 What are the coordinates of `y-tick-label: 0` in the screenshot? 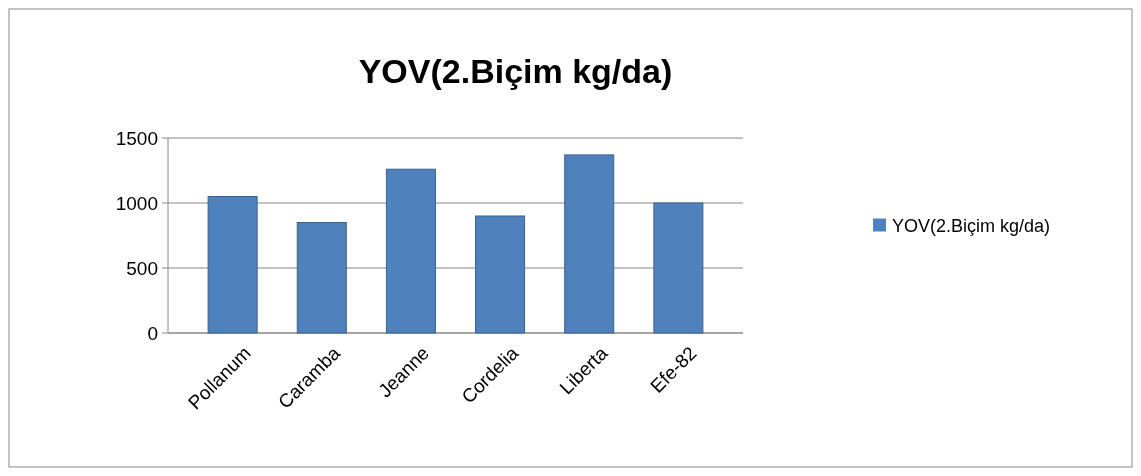 It's located at (152, 333).